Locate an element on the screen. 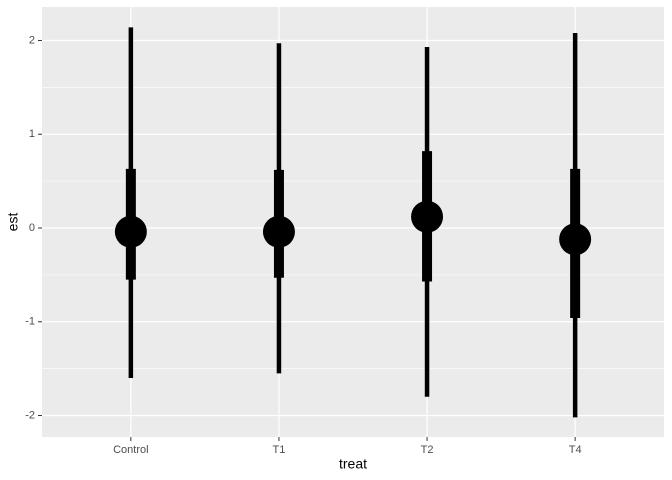 This screenshot has height=480, width=672. y-axis-title: est is located at coordinates (13, 222).